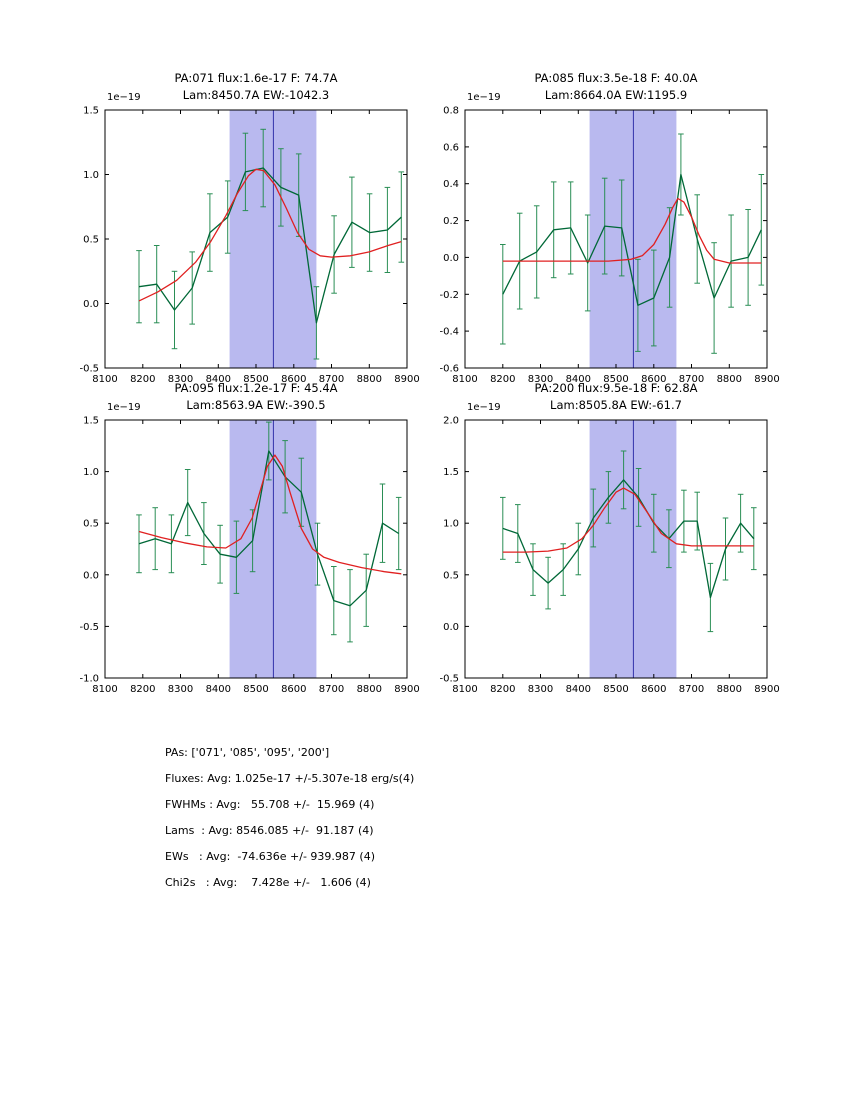 Image resolution: width=850 pixels, height=1100 pixels. Describe the element at coordinates (270, 856) in the screenshot. I see `summary-ews: EWs : Avg: -74.636e +/- 939.987 (4)` at that location.